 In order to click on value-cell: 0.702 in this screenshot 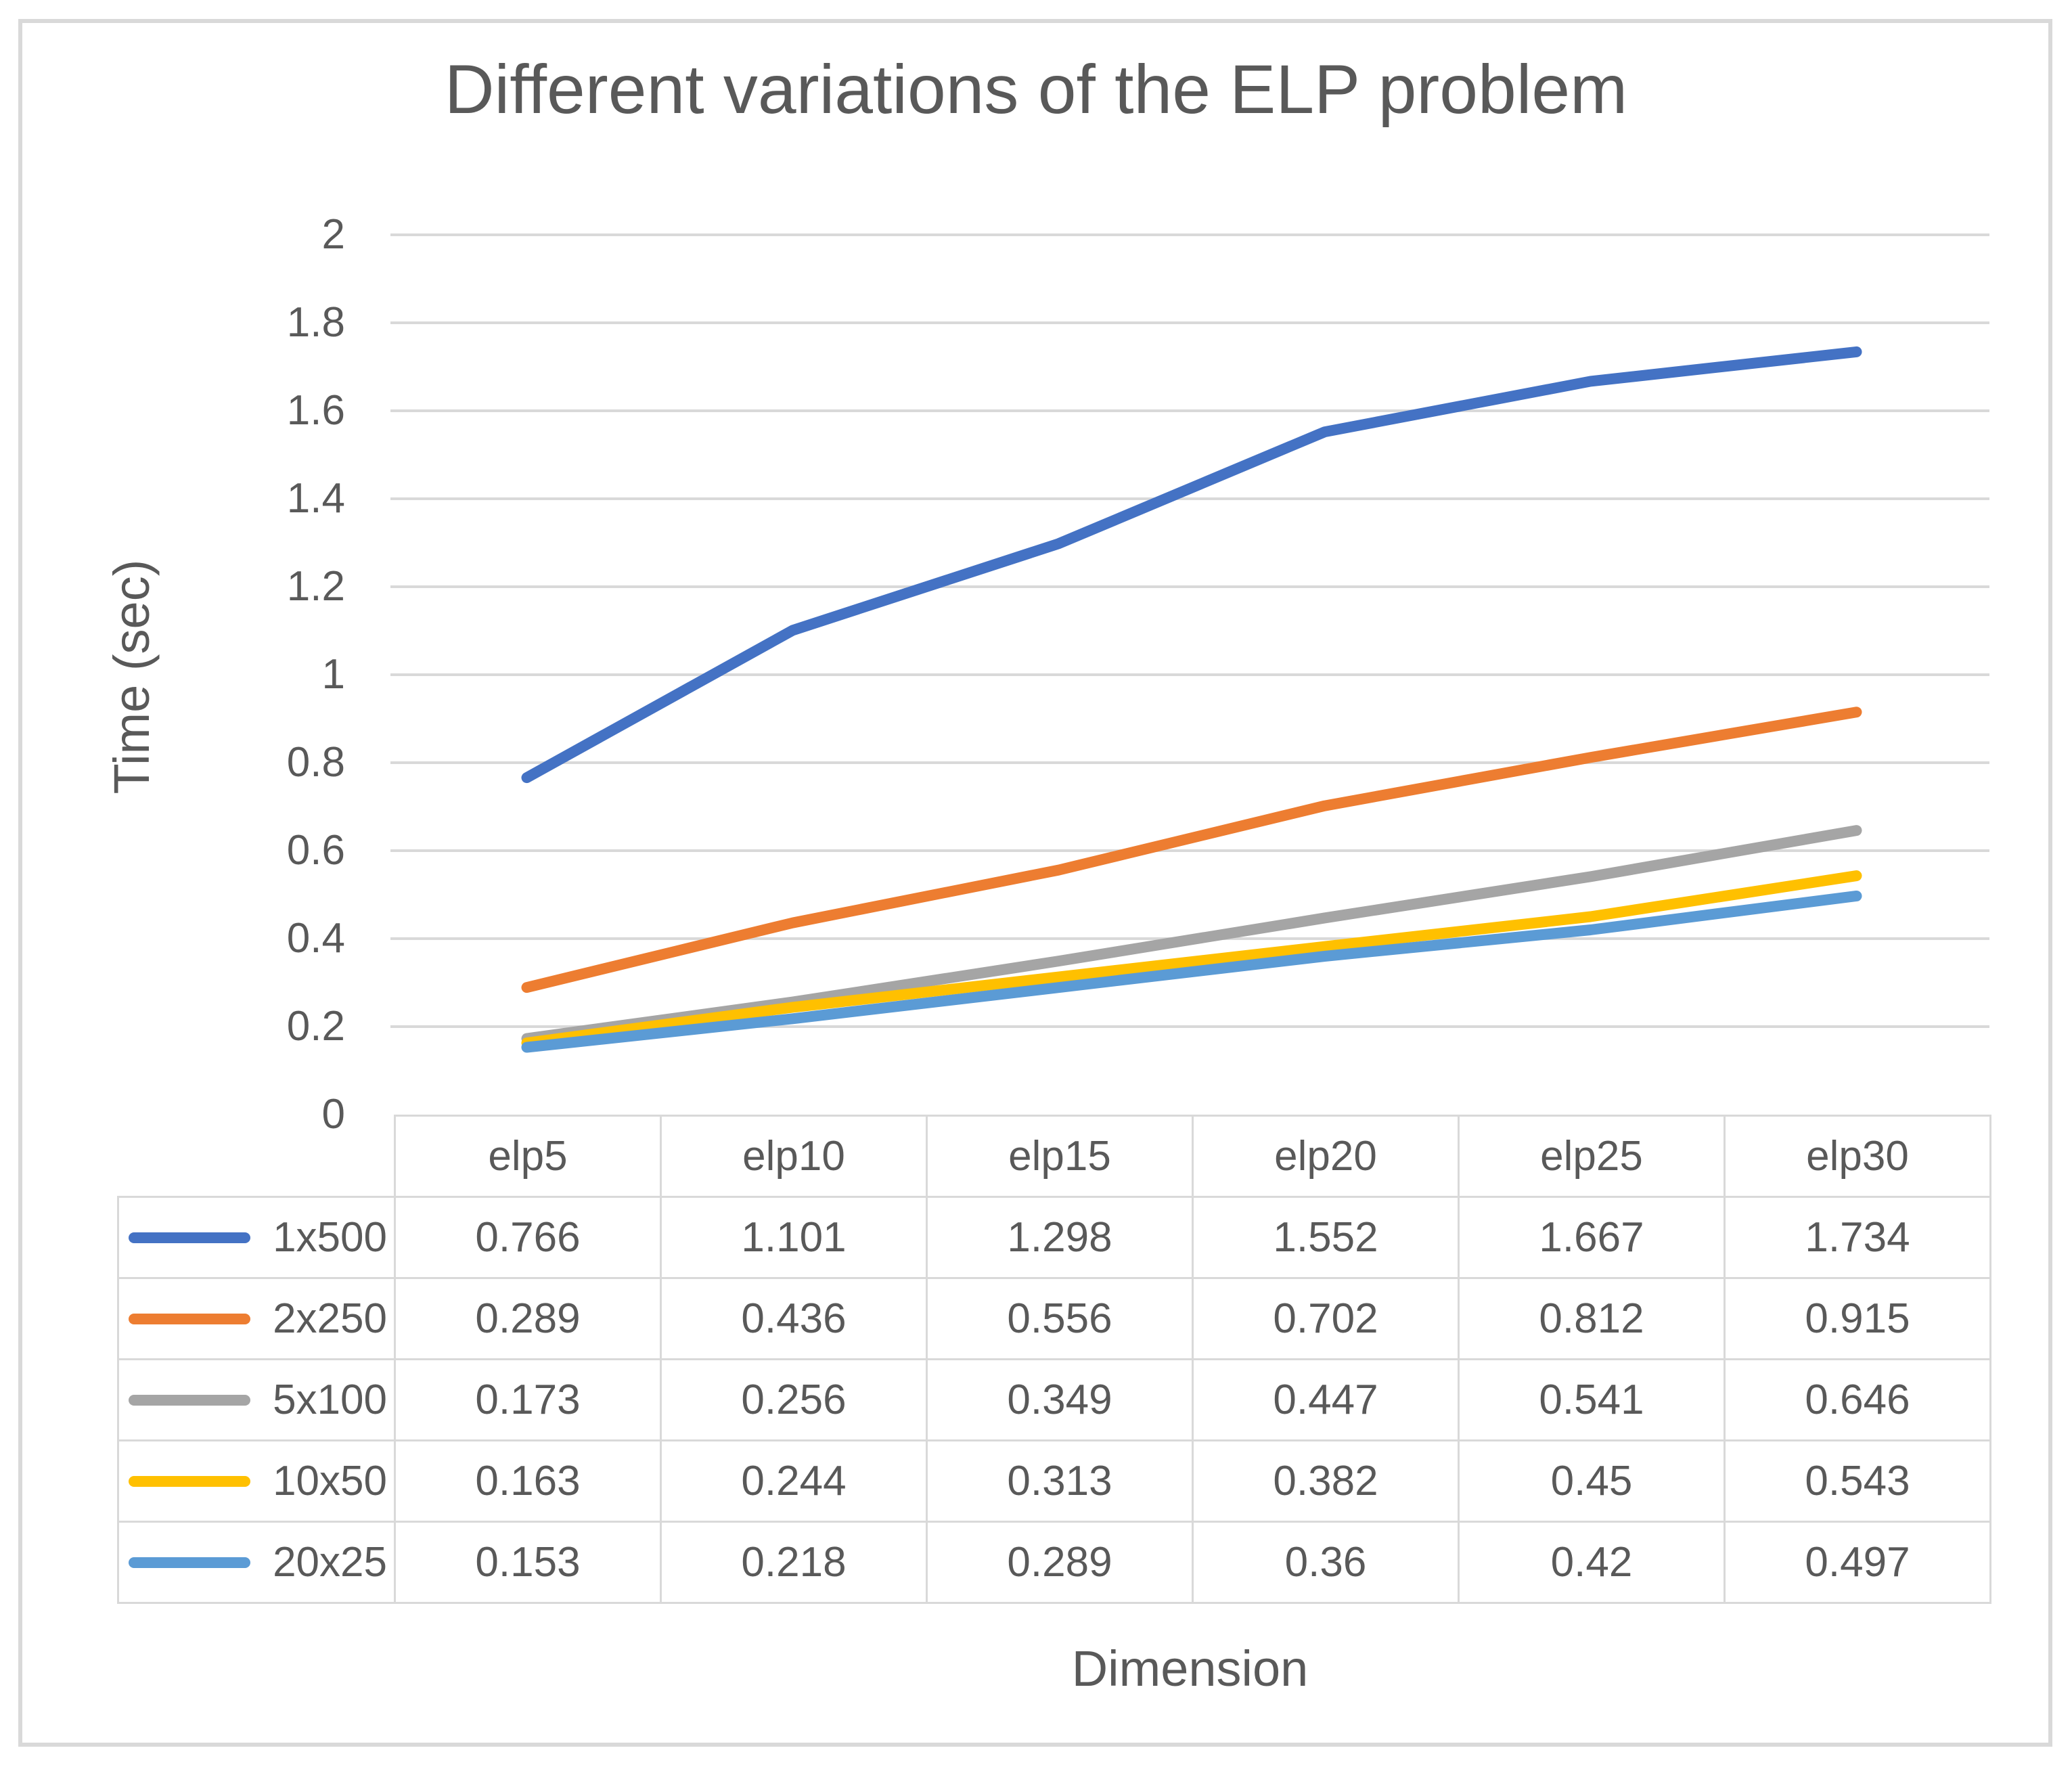, I will do `click(1326, 1318)`.